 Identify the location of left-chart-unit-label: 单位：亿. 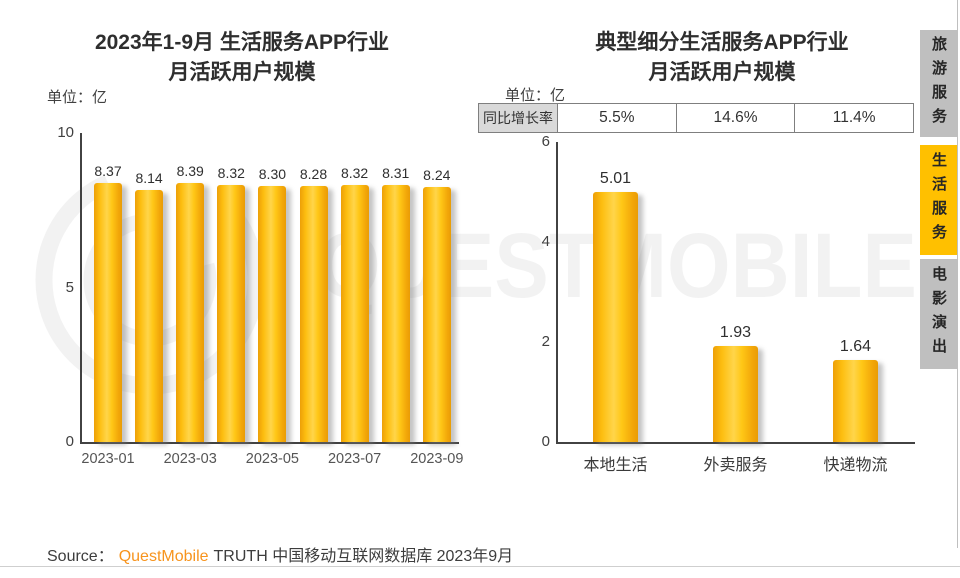
(77, 97).